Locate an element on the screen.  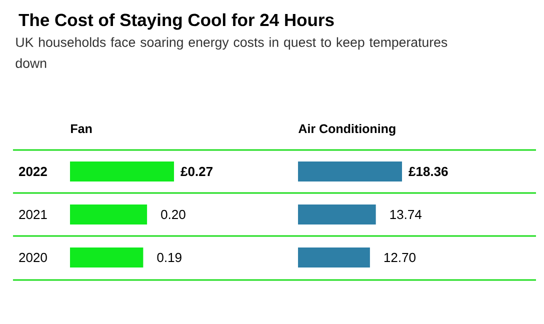
text: UK households face soaring energy costs in quest to keep temperatures down is located at coordinates (232, 52).